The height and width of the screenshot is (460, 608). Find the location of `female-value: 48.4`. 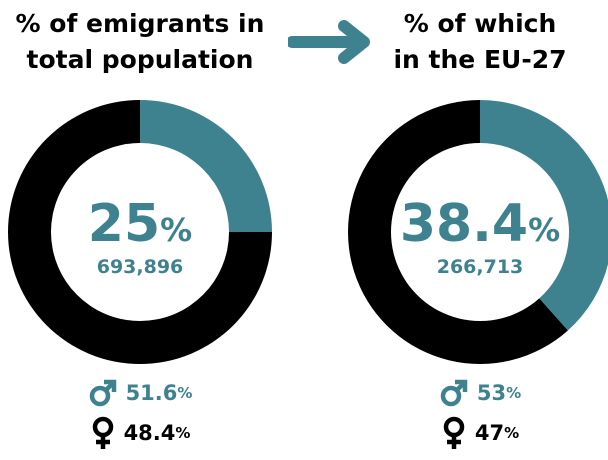

female-value: 48.4 is located at coordinates (149, 433).